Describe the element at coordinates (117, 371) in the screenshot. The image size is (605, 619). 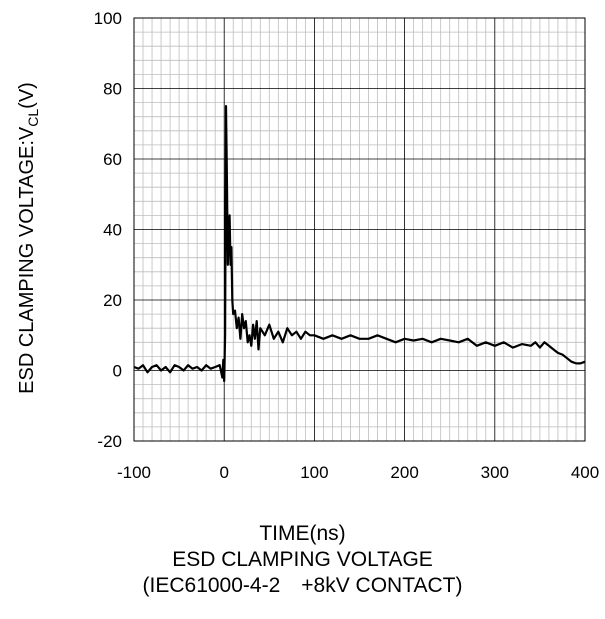
I see `y-tick-label: 0` at that location.